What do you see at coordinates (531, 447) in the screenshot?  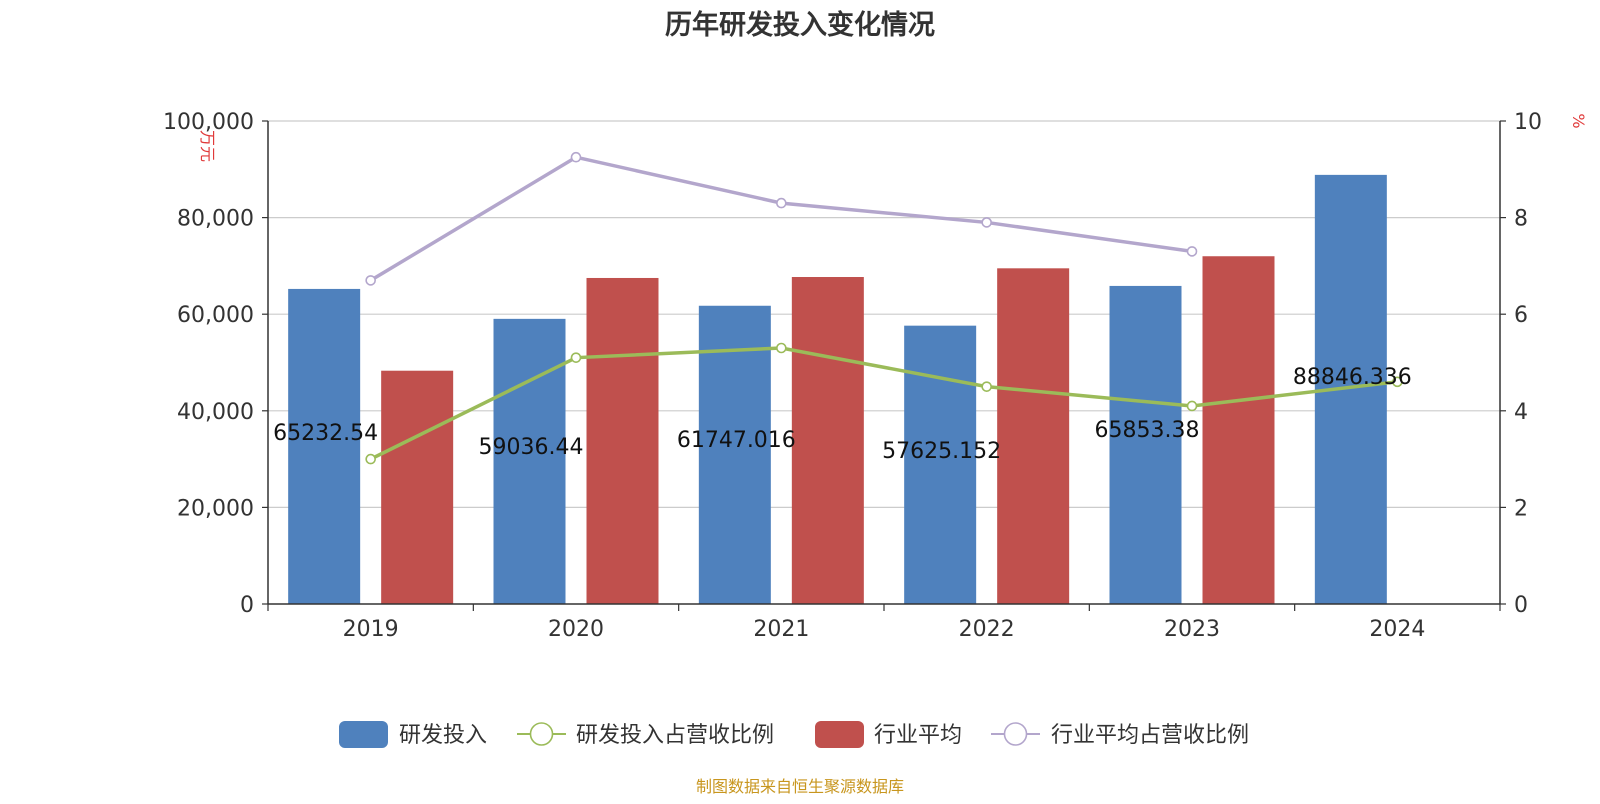 I see `data-label: 59036.44` at bounding box center [531, 447].